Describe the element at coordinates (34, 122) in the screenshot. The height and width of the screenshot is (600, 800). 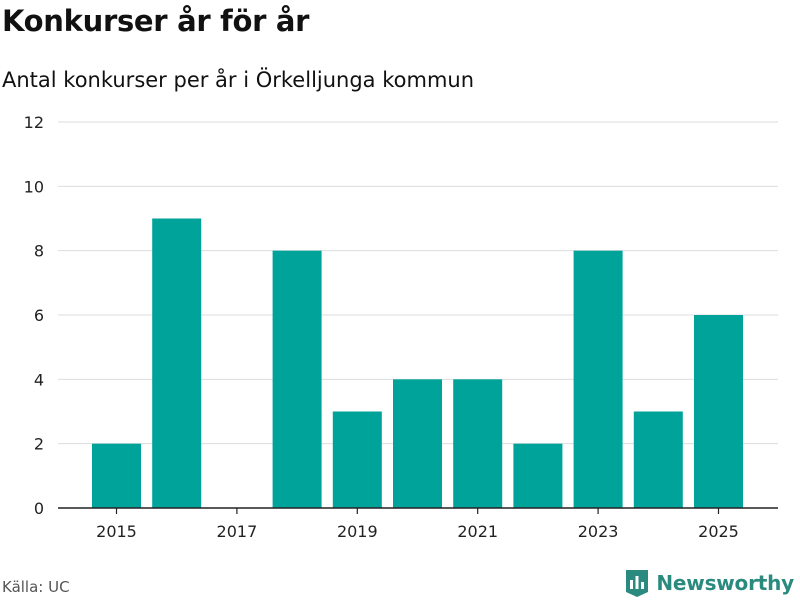
I see `y-tick-label: 12` at that location.